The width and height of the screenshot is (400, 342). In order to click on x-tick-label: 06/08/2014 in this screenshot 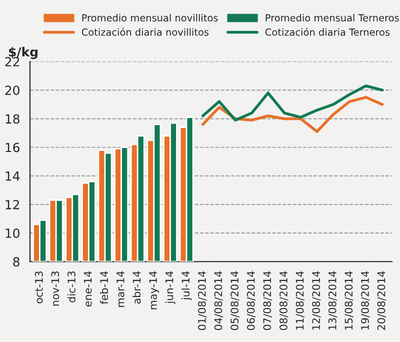, I will do `click(251, 300)`.